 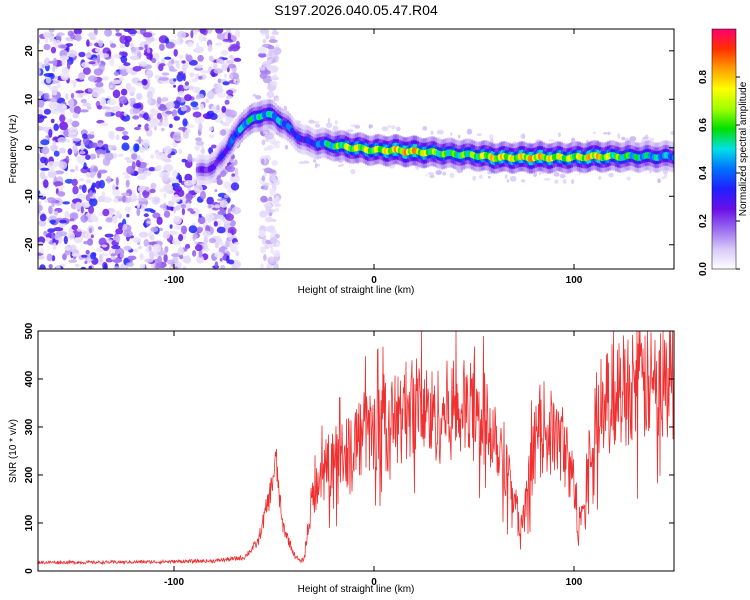 What do you see at coordinates (29, 51) in the screenshot?
I see `spectrogram-y-tick-label: 20` at bounding box center [29, 51].